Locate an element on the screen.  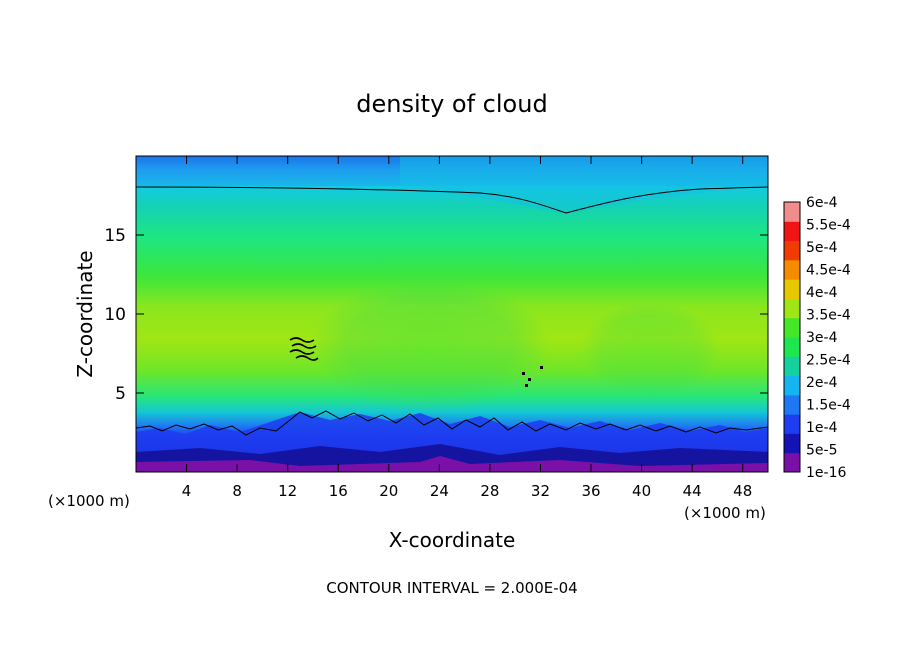
x-tick-label: 20 is located at coordinates (388, 491).